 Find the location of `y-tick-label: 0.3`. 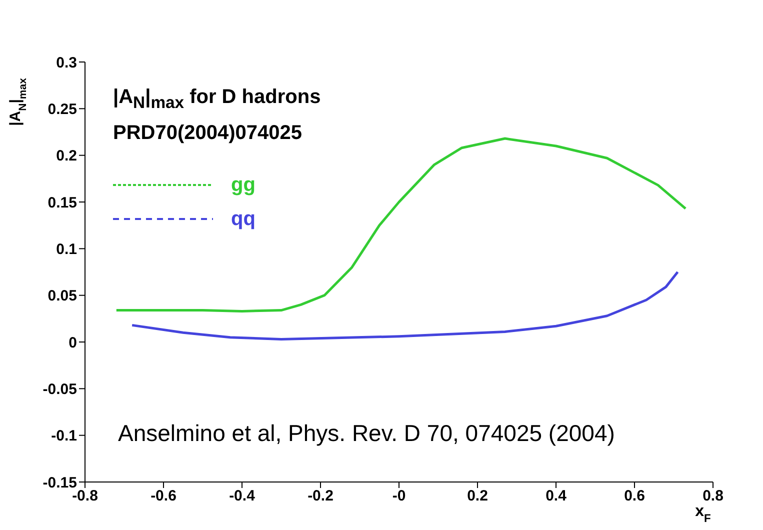

y-tick-label: 0.3 is located at coordinates (66, 63).